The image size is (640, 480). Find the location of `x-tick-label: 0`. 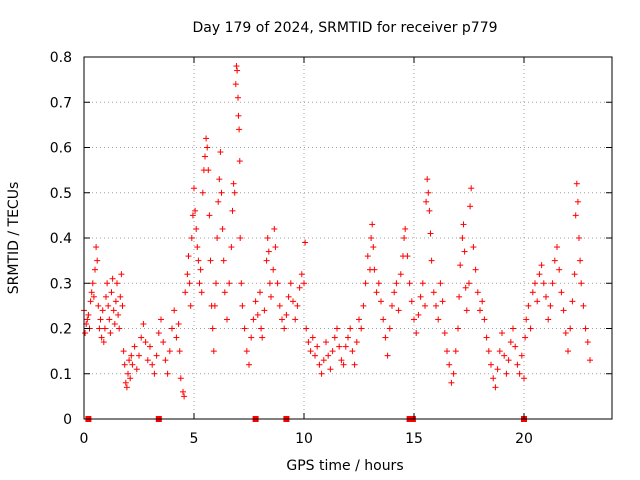

x-tick-label: 0 is located at coordinates (84, 439).